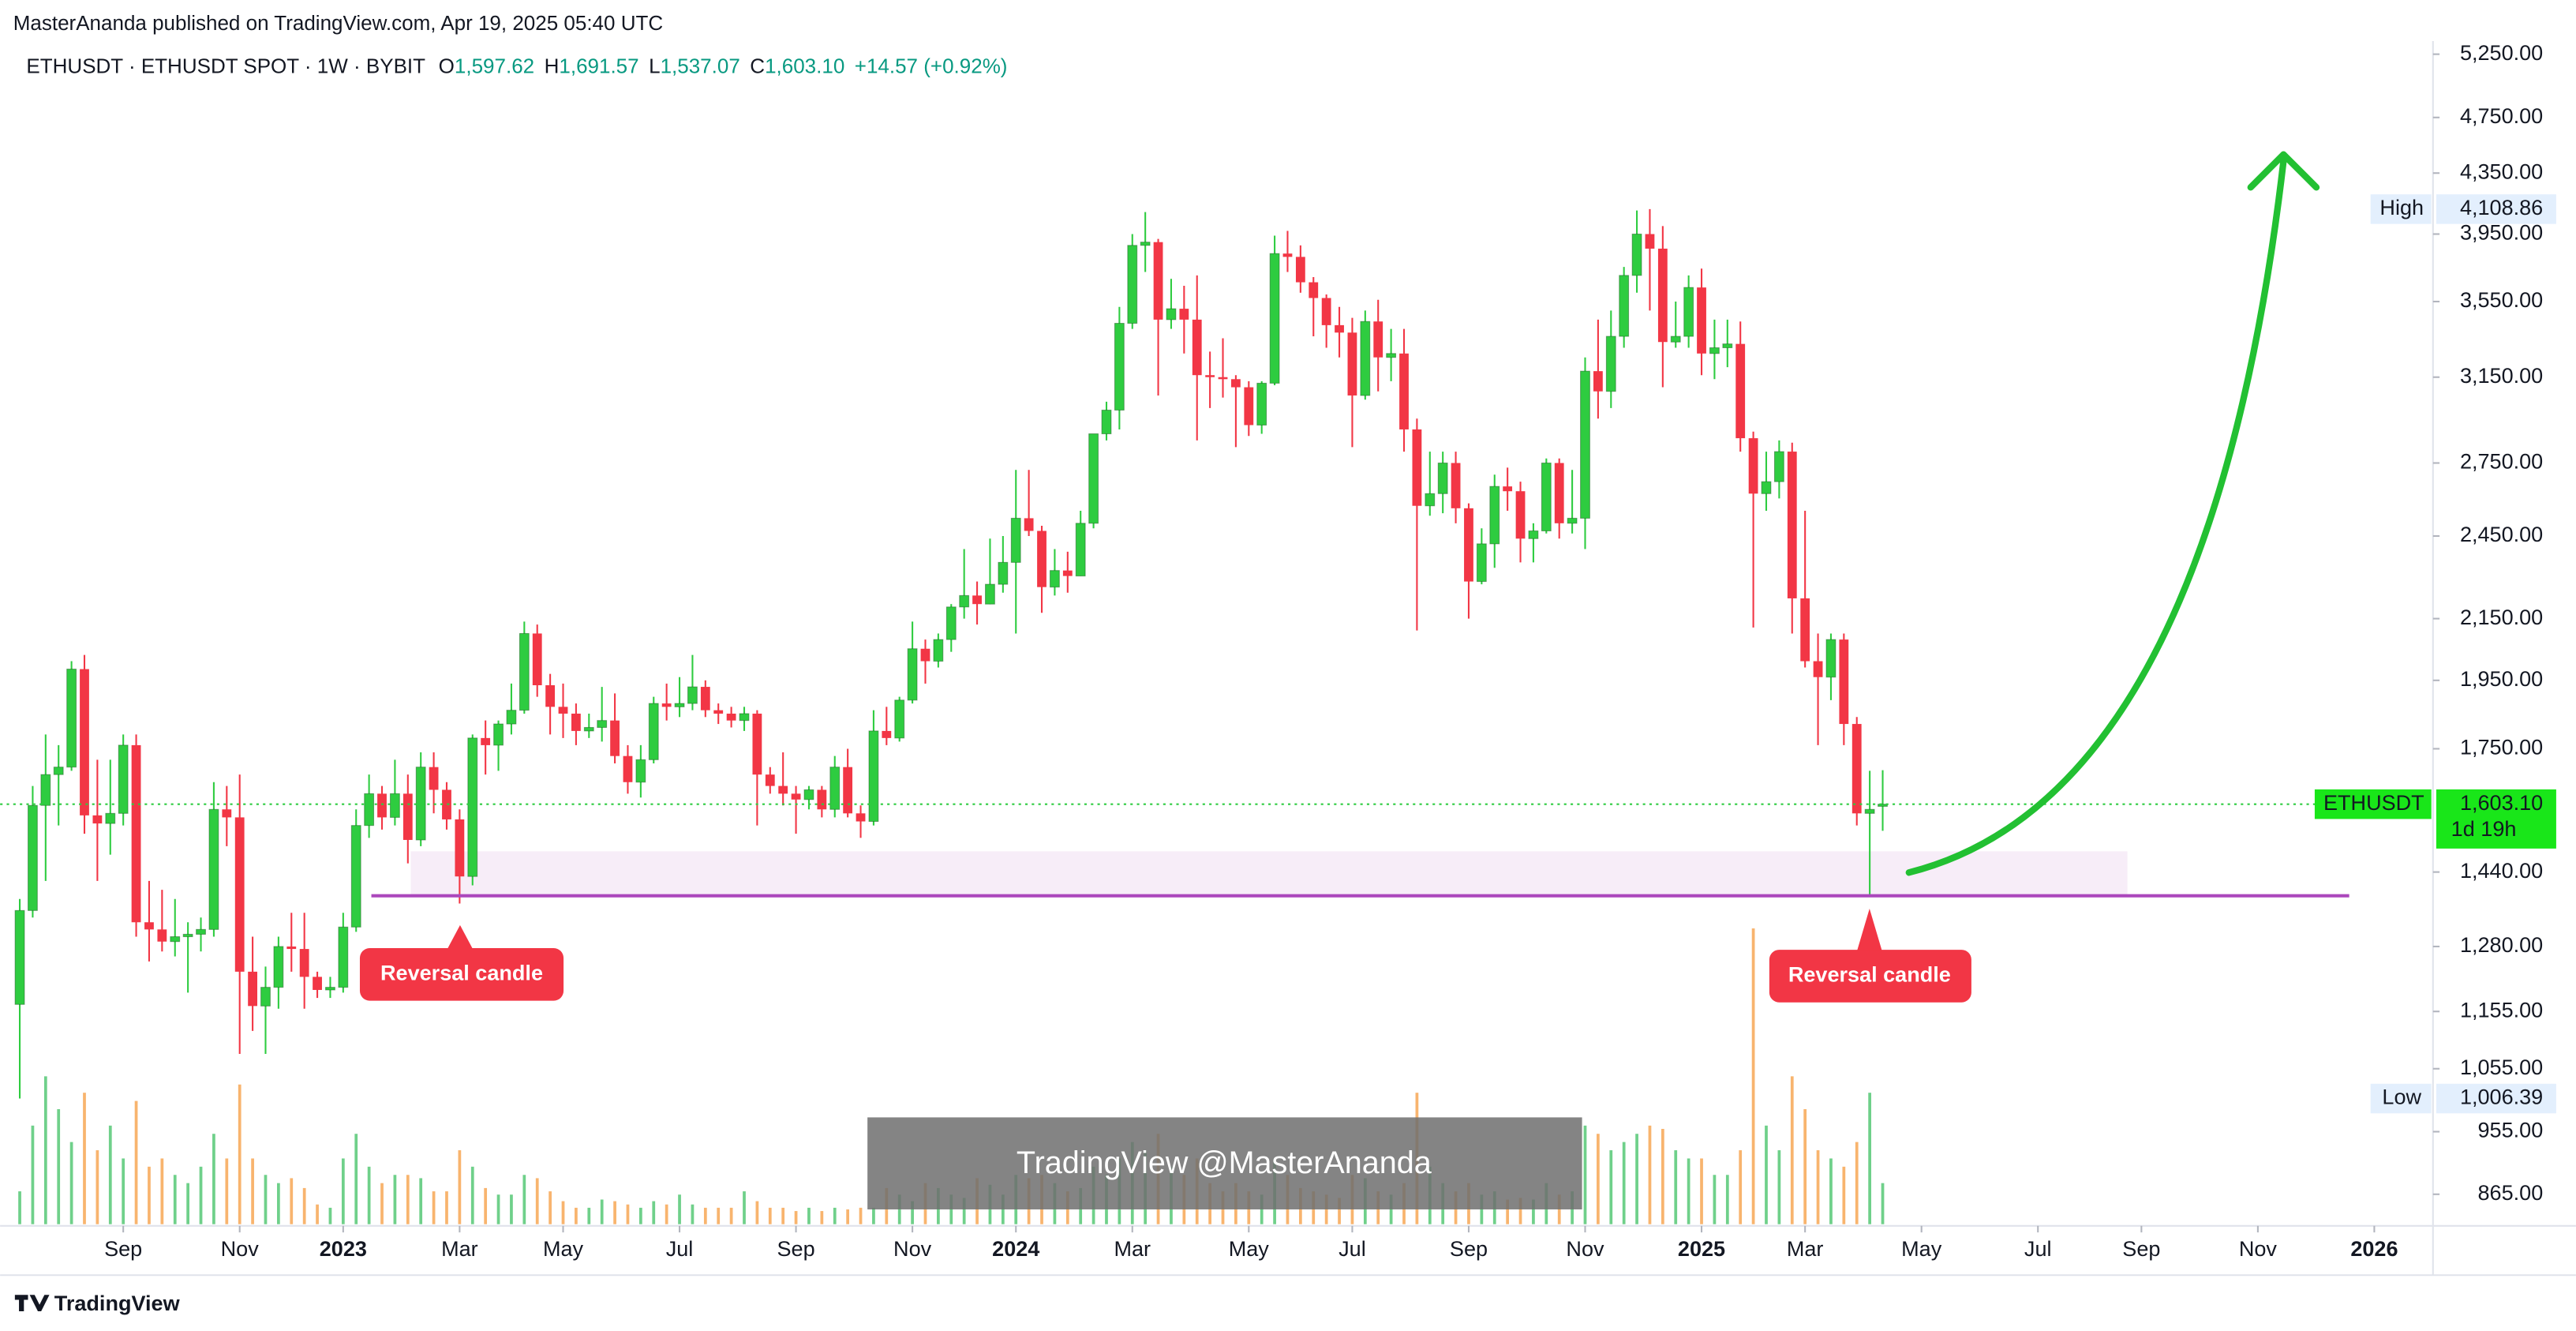 The height and width of the screenshot is (1331, 2576). Describe the element at coordinates (1921, 1249) in the screenshot. I see `x-tick-label: May` at that location.